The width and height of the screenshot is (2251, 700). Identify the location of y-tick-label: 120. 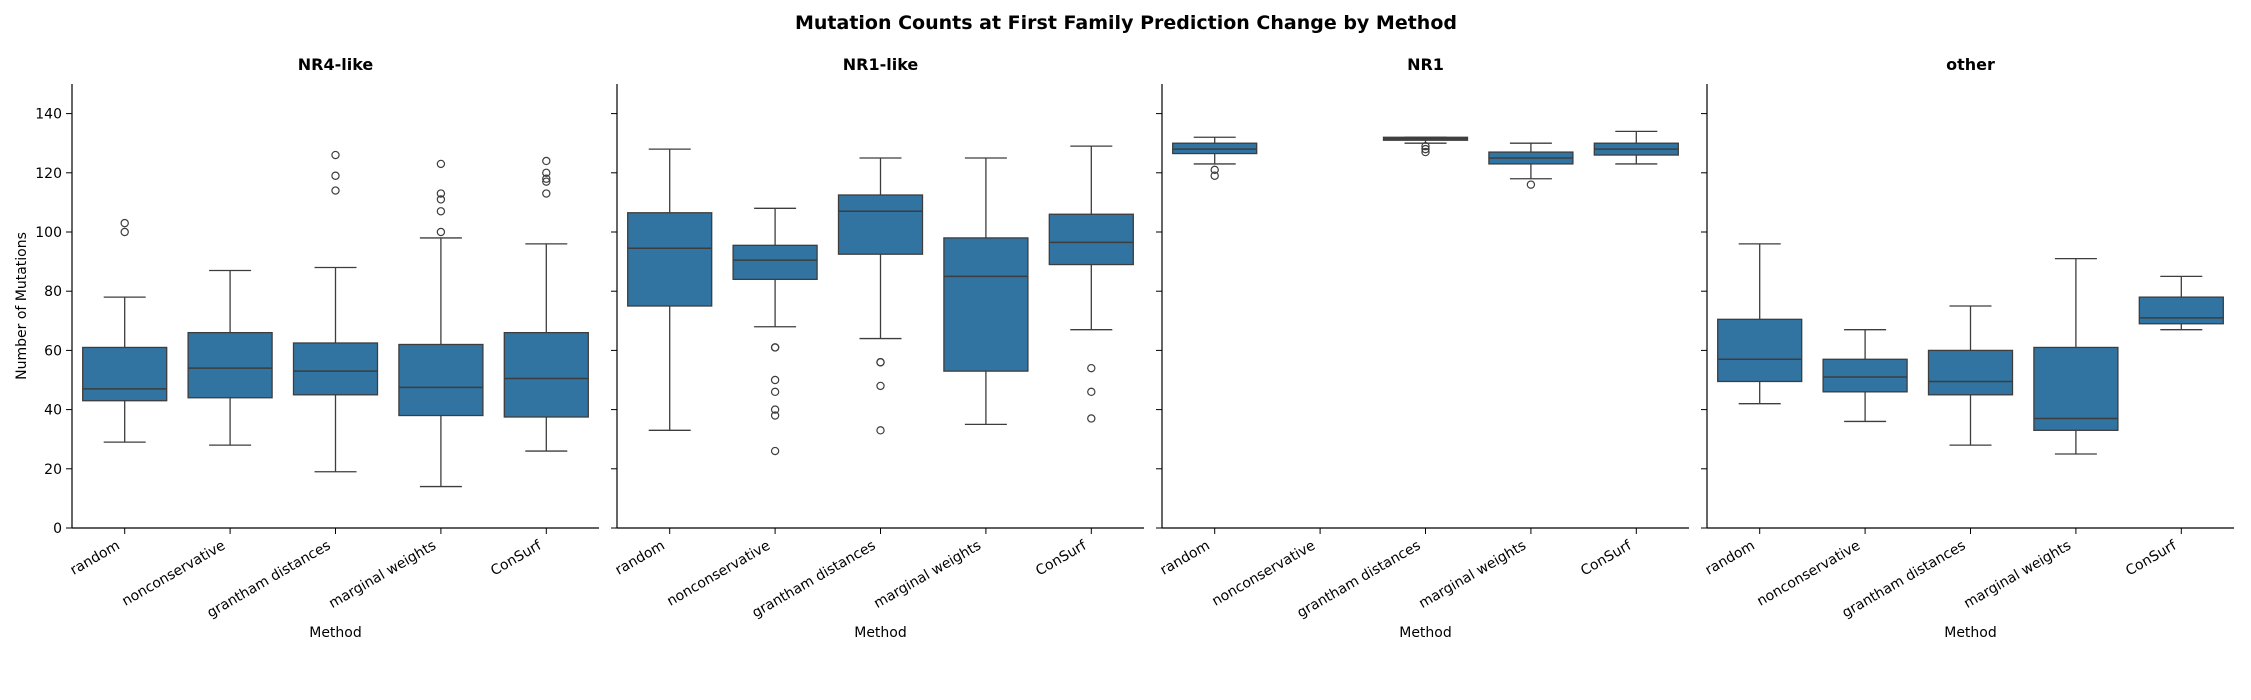
(48, 174).